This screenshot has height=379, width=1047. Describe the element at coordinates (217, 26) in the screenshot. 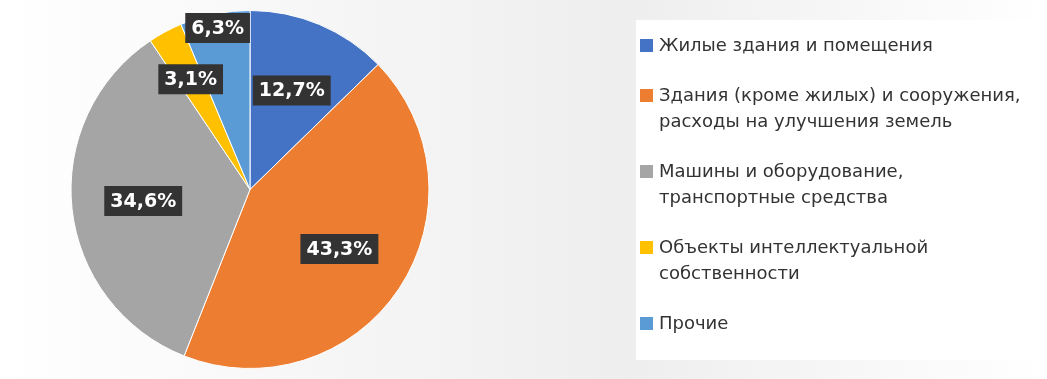

I see `data-label: 6,3%` at that location.